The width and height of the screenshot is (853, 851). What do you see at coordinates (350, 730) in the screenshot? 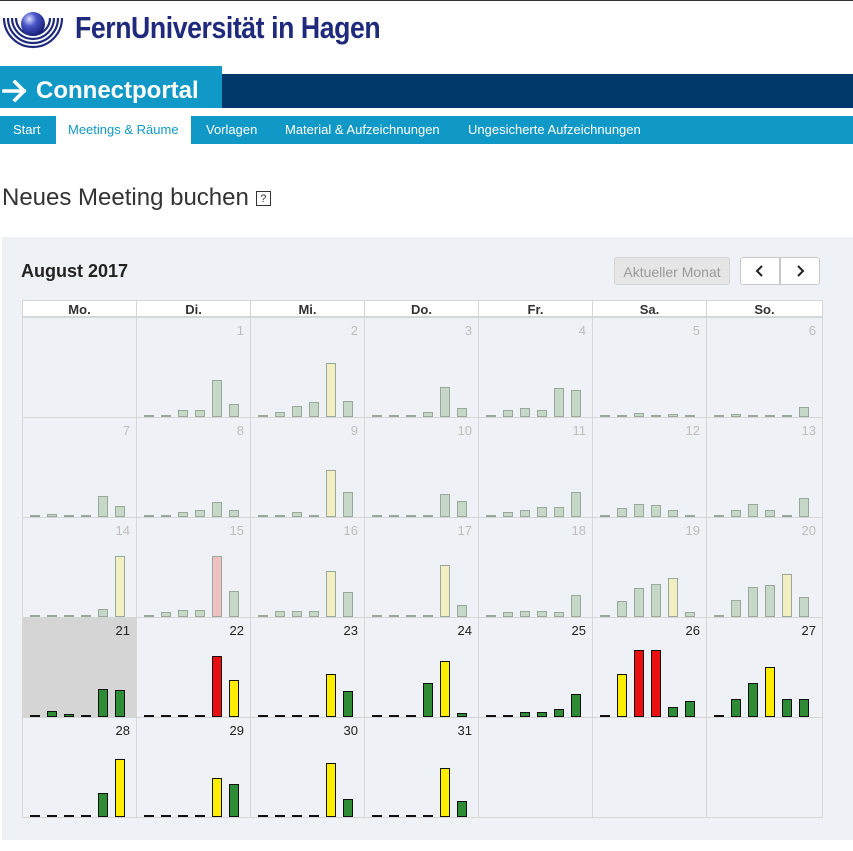
I see `day-number: 30` at bounding box center [350, 730].